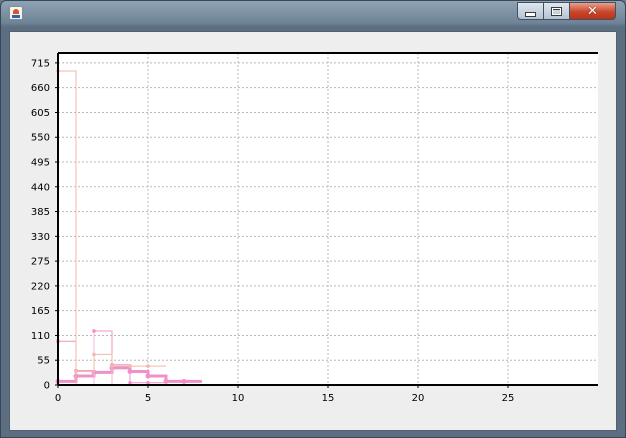  What do you see at coordinates (148, 398) in the screenshot?
I see `x-tick-label: 5` at bounding box center [148, 398].